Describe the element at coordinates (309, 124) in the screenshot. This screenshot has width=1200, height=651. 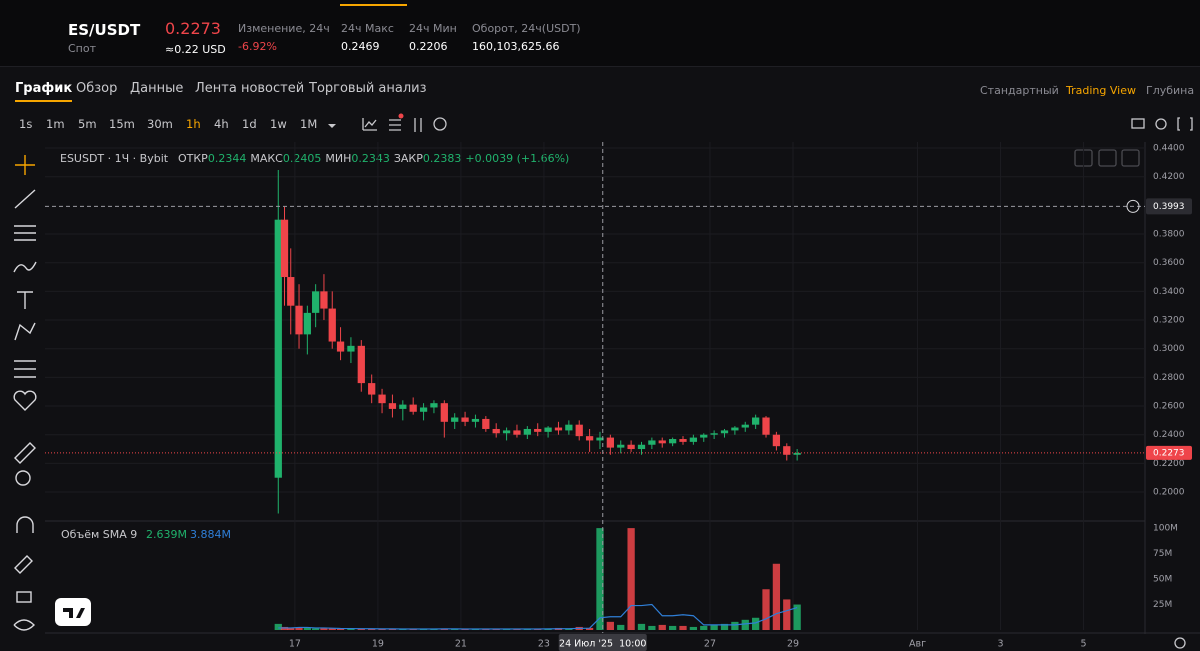
I see `interval: 1M` at that location.